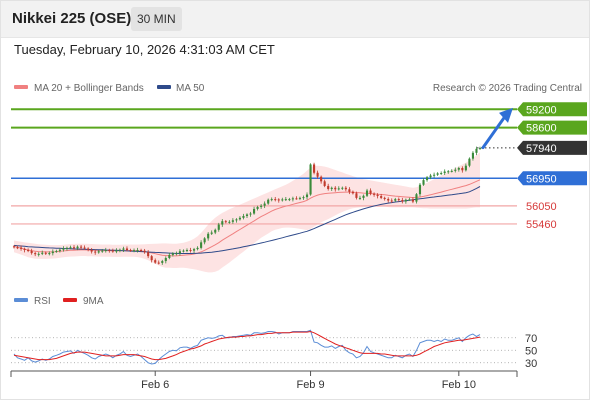 The height and width of the screenshot is (400, 590). I want to click on legend-swatch-ma20, so click(21, 87).